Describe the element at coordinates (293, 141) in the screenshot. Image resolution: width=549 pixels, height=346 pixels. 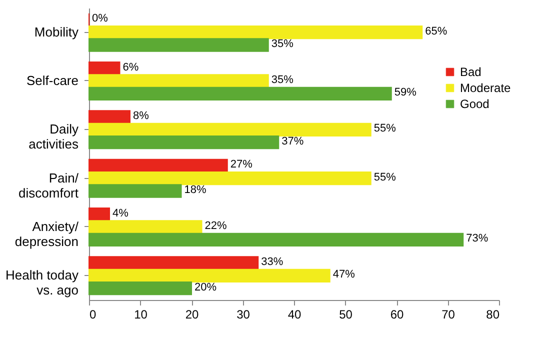
I see `data-label: 37%` at that location.